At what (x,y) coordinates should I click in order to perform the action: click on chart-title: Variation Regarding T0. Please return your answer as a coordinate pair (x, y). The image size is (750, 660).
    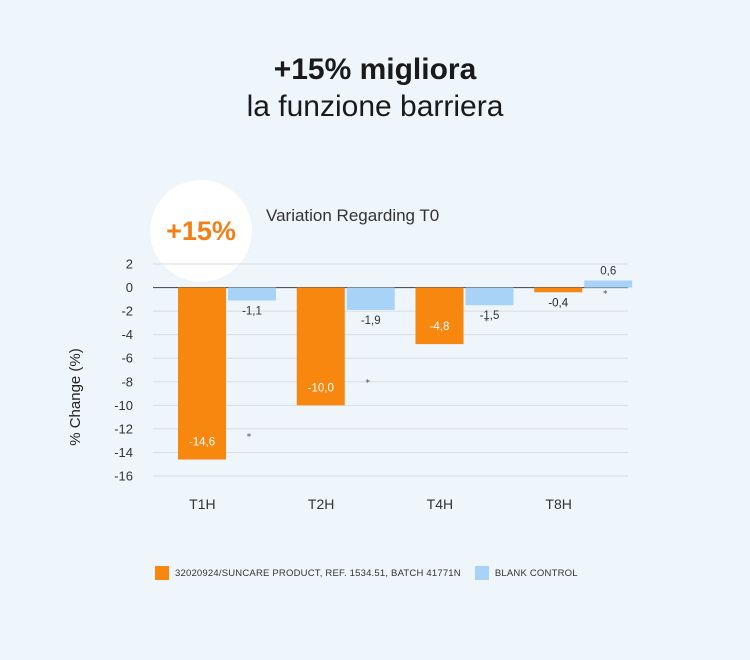
    Looking at the image, I should click on (353, 215).